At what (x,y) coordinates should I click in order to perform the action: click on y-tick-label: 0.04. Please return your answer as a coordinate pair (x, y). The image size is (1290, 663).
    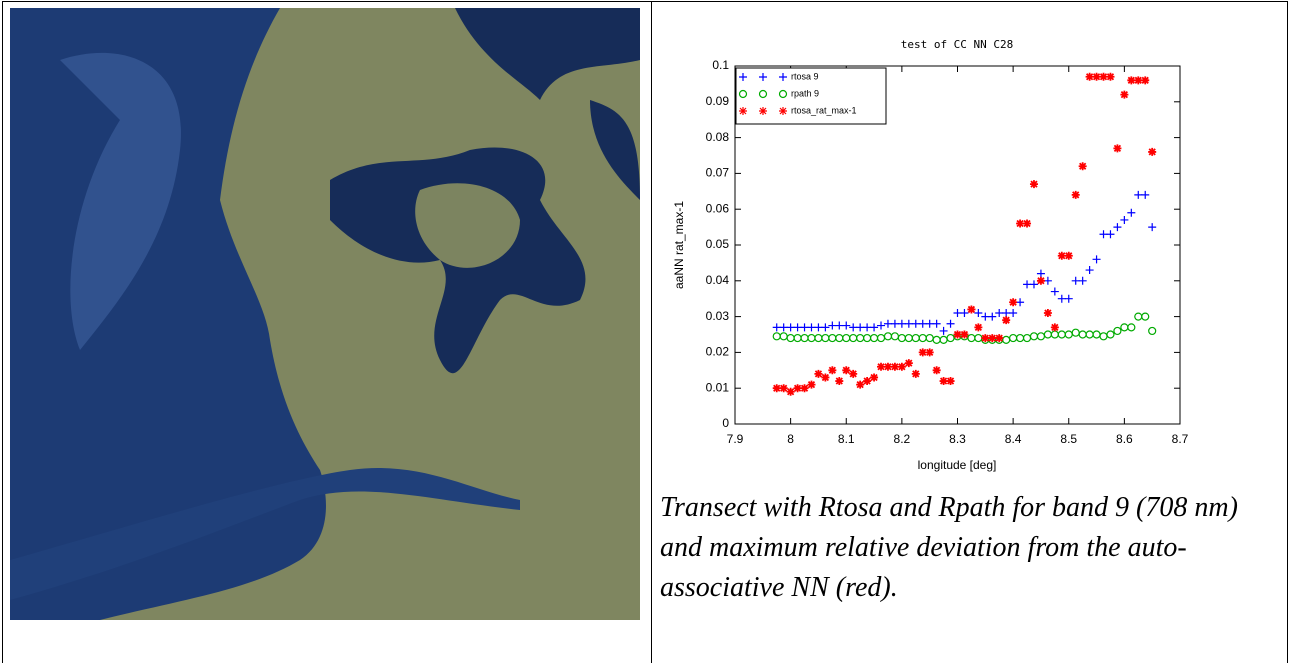
    Looking at the image, I should click on (718, 280).